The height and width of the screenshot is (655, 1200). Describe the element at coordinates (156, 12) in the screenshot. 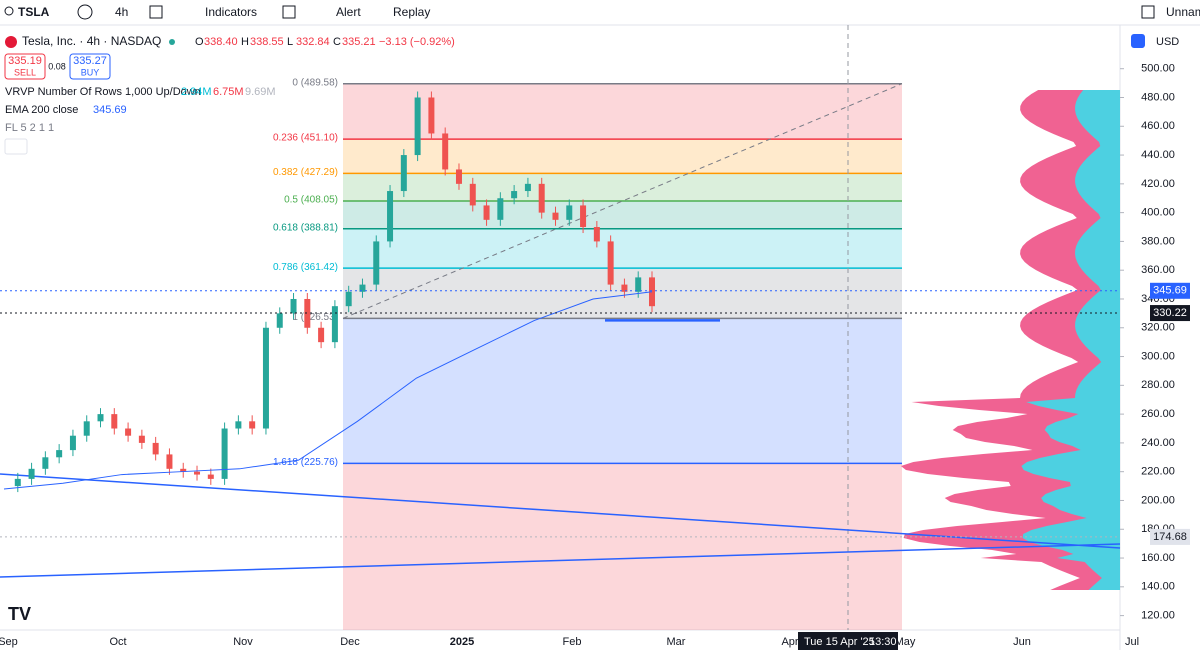

I see `chart-type` at that location.